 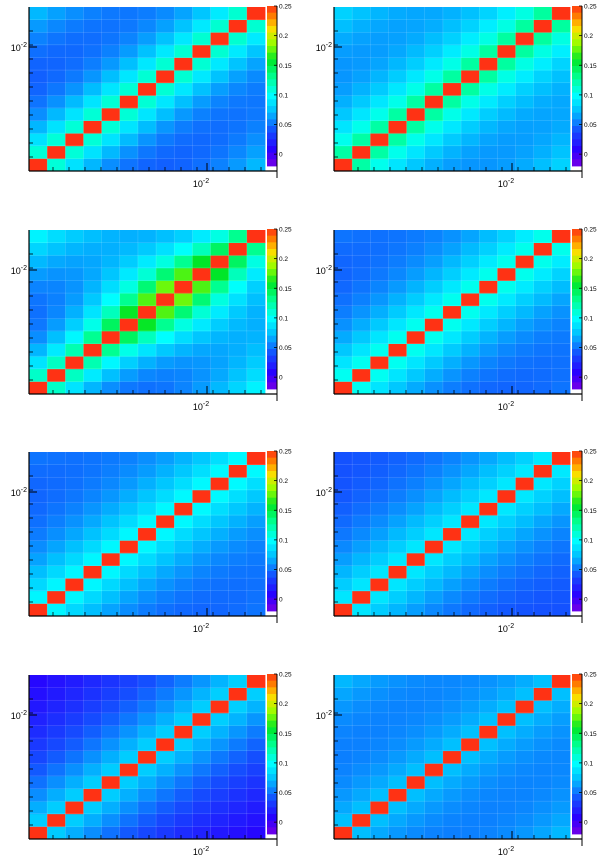 What do you see at coordinates (324, 492) in the screenshot?
I see `y-tick-label: 10-2` at bounding box center [324, 492].